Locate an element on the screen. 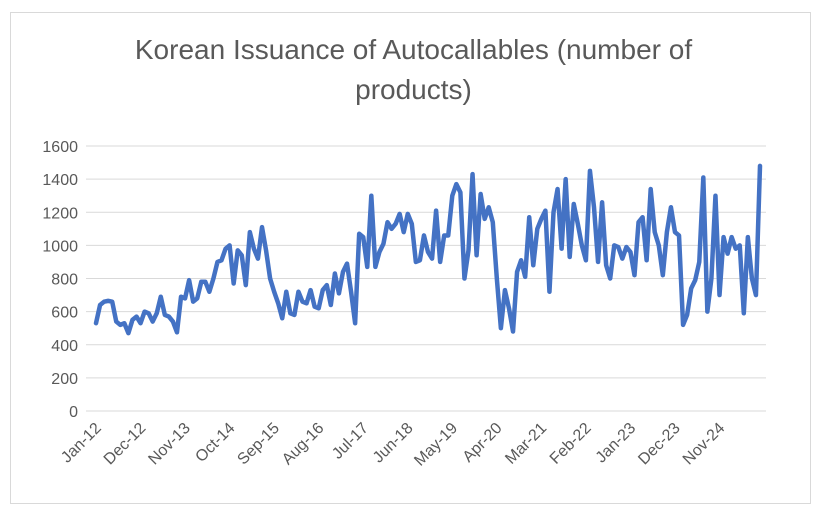 Image resolution: width=827 pixels, height=518 pixels. y-tick-label: 1400 is located at coordinates (60, 180).